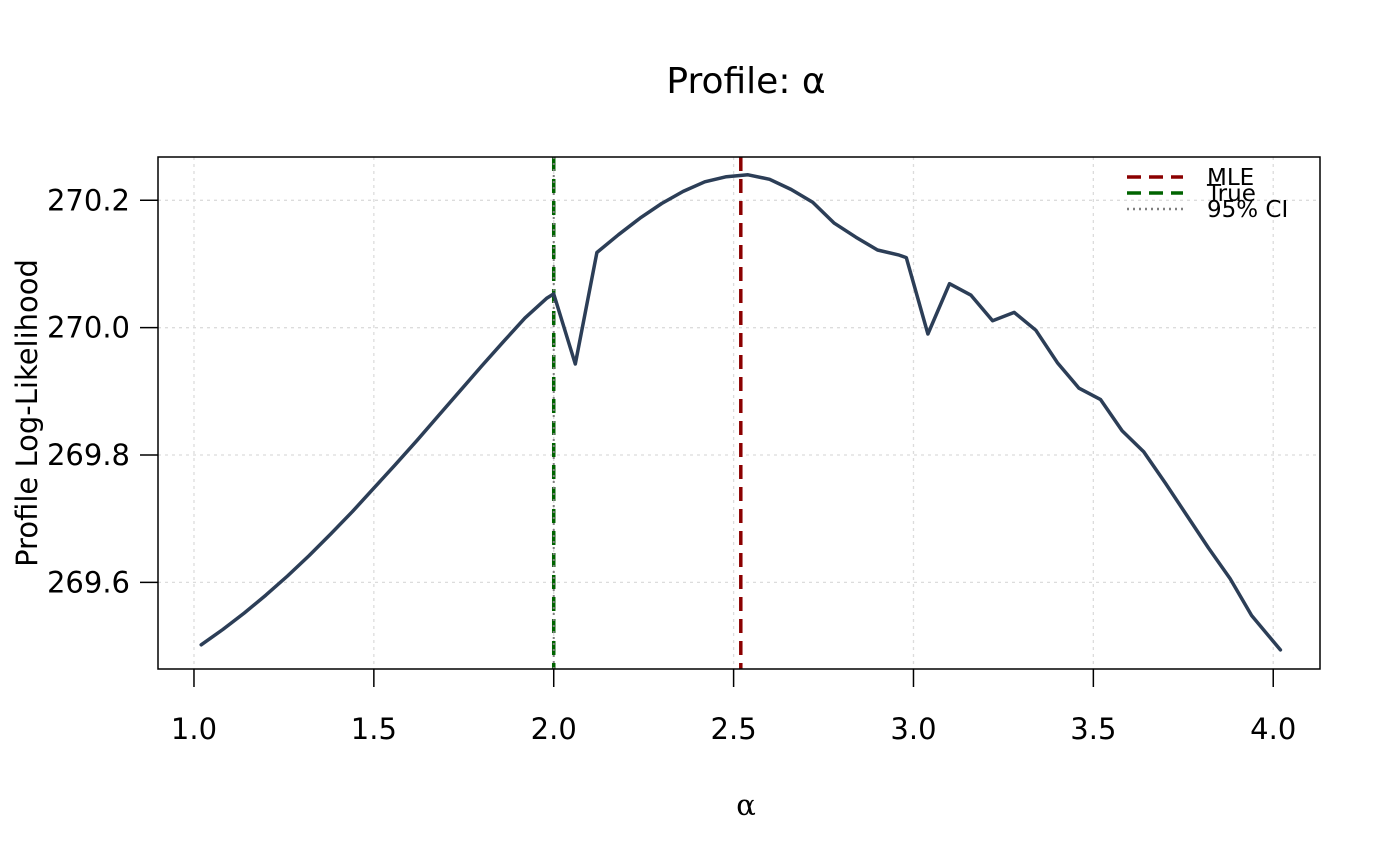  Describe the element at coordinates (746, 805) in the screenshot. I see `x-axis-label: α` at that location.